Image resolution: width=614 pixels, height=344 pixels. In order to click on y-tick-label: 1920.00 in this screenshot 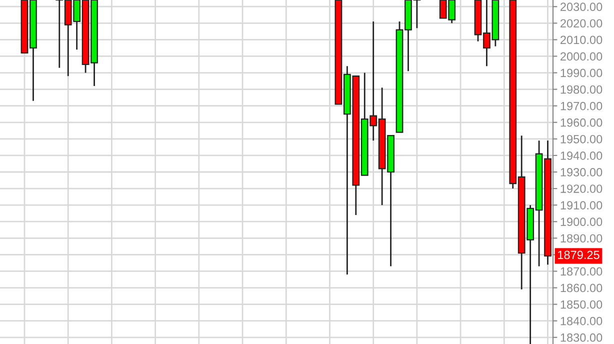, I will do `click(581, 188)`.